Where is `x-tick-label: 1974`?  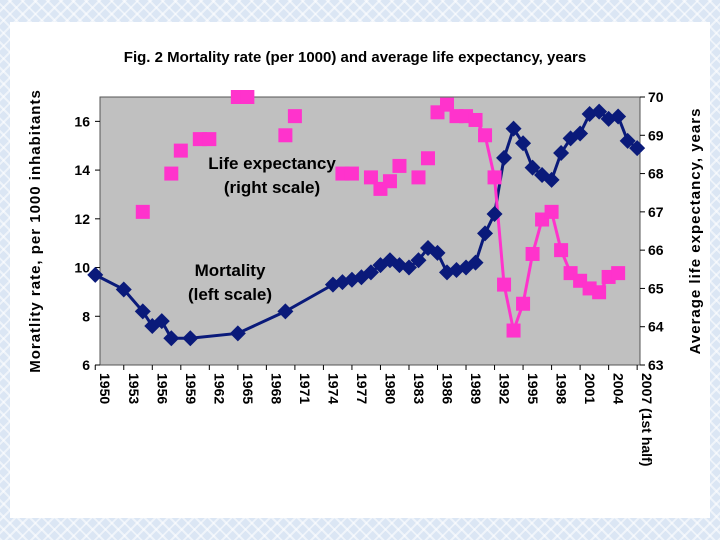 x-tick-label: 1974 is located at coordinates (333, 388).